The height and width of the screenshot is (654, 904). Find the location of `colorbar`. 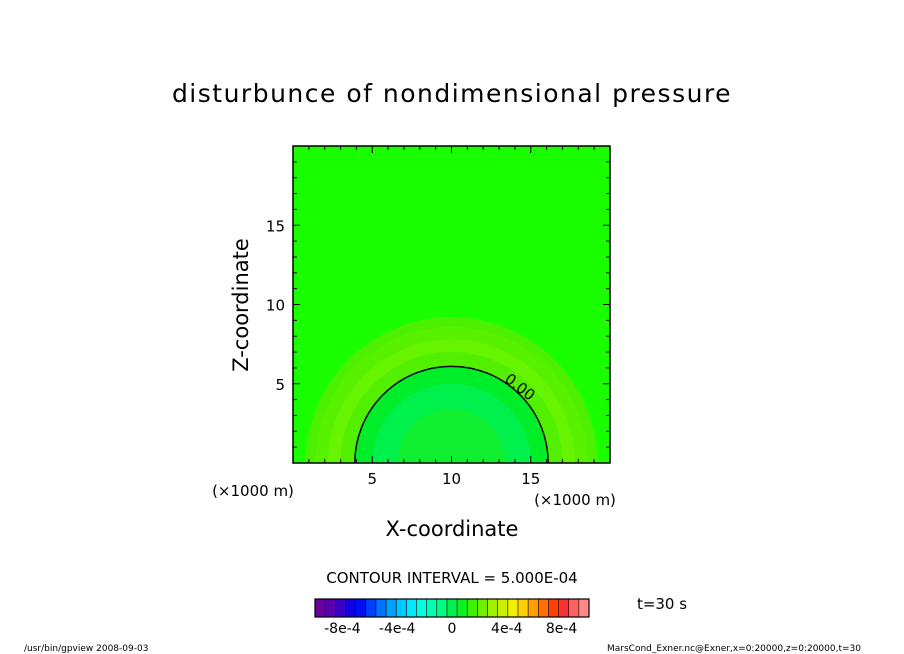

colorbar is located at coordinates (452, 608).